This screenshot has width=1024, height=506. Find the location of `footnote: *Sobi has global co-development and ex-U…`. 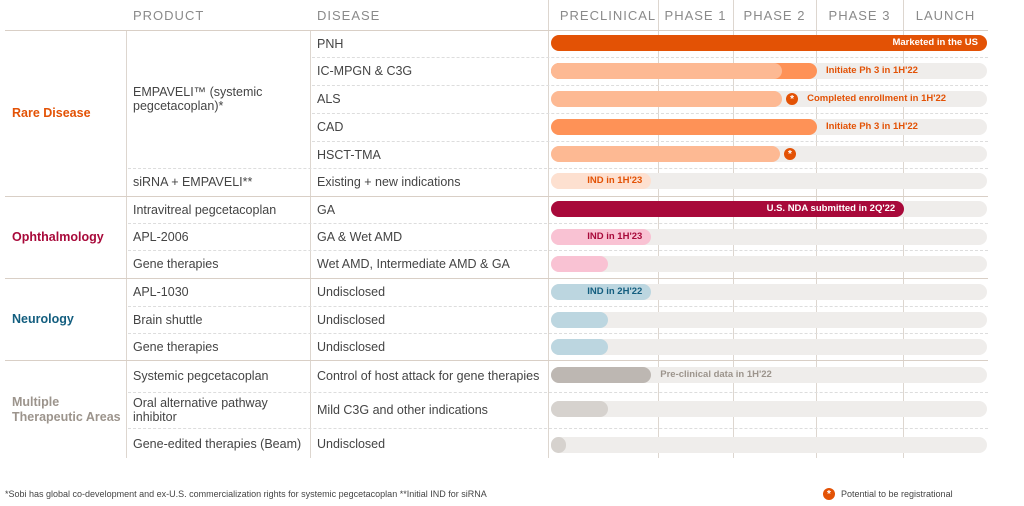

footnote: *Sobi has global co-development and ex-U… is located at coordinates (246, 494).